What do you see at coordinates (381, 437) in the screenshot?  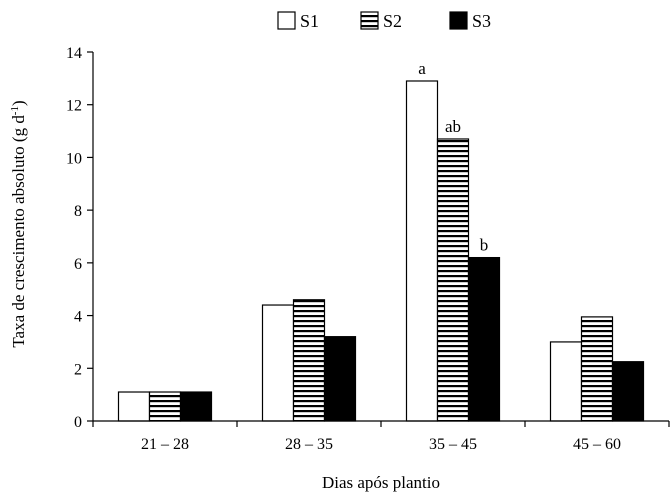 I see `x-axis: 21 – 28 28 – 35 35 – 45 45 – 60` at bounding box center [381, 437].